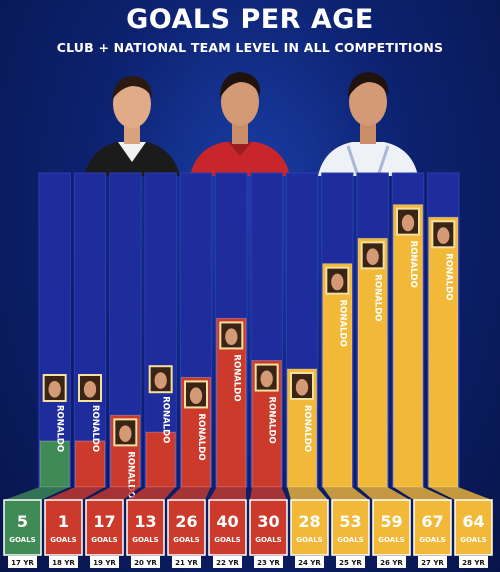  What do you see at coordinates (104, 521) in the screenshot?
I see `goals-value: 17` at bounding box center [104, 521].